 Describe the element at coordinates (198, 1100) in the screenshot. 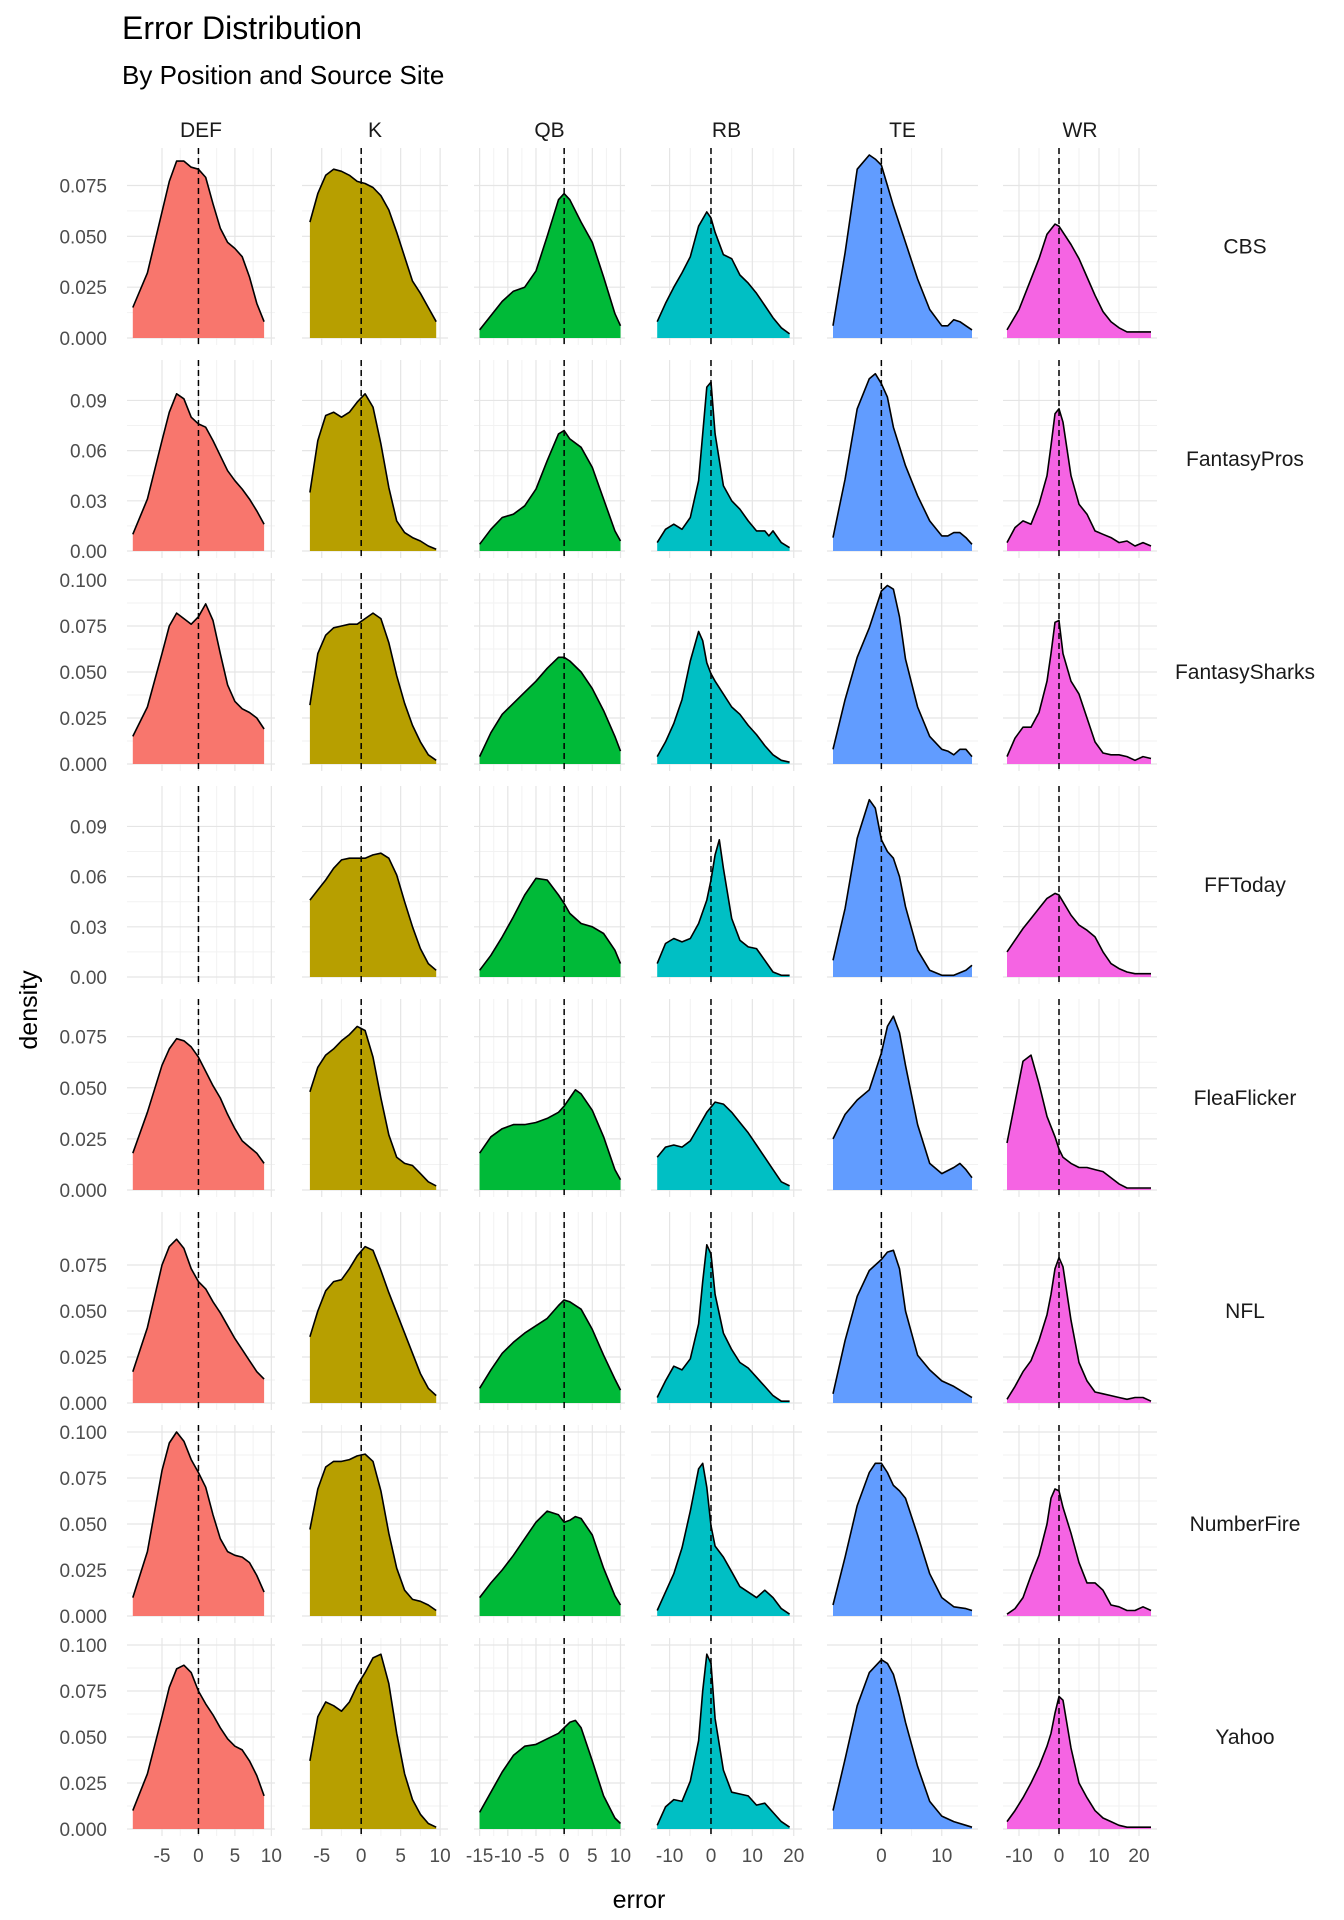

I see `density-line-fleaflicker-def` at that location.